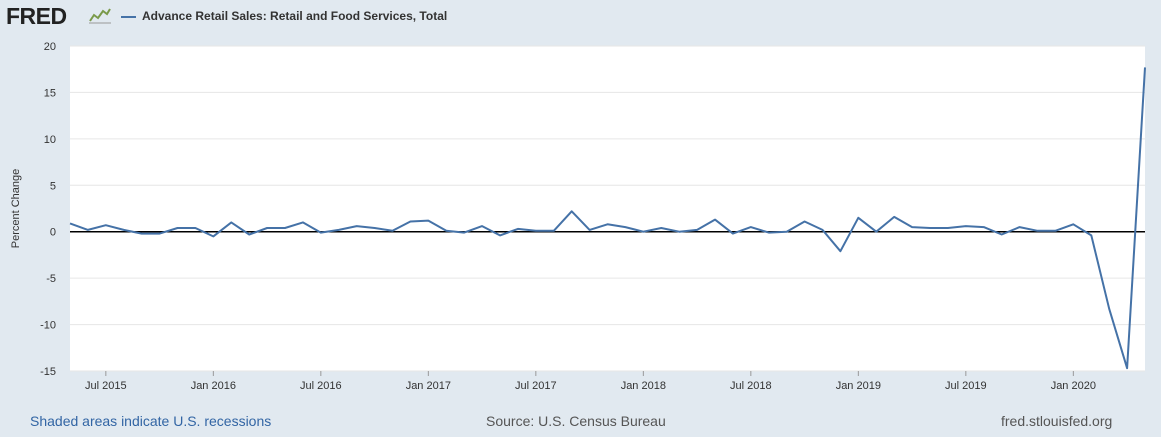 This screenshot has width=1161, height=437. Describe the element at coordinates (966, 386) in the screenshot. I see `x-tick-label: Jul 2019` at that location.